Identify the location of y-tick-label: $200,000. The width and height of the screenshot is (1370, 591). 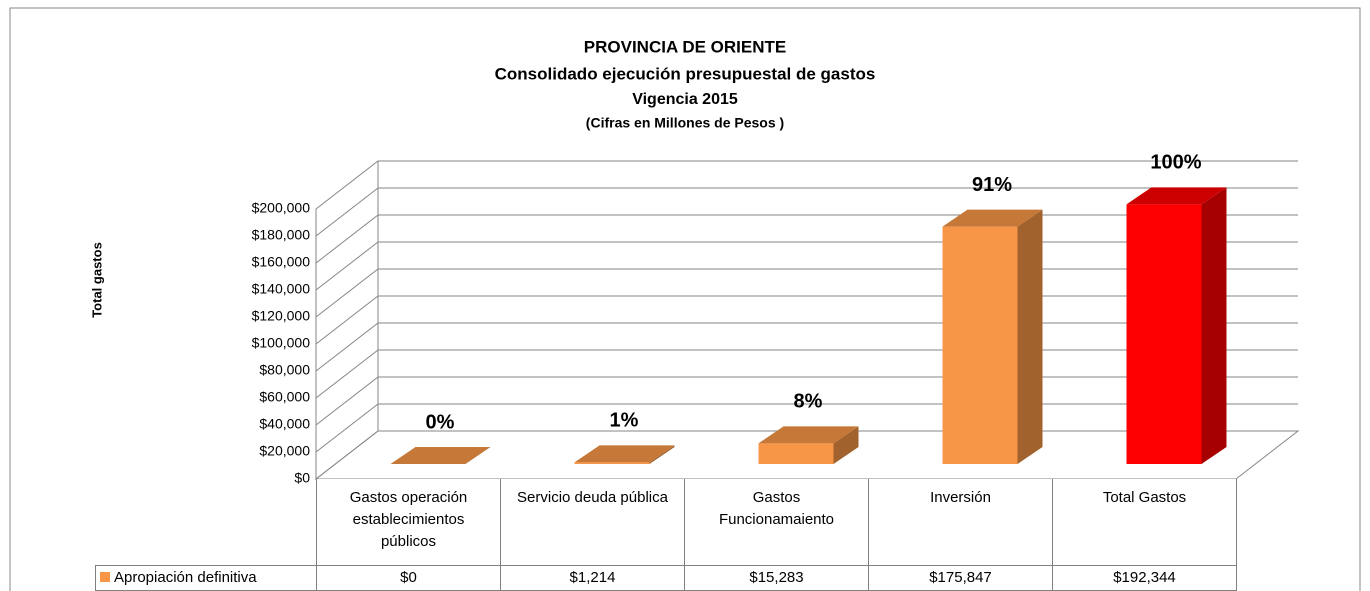
(281, 208).